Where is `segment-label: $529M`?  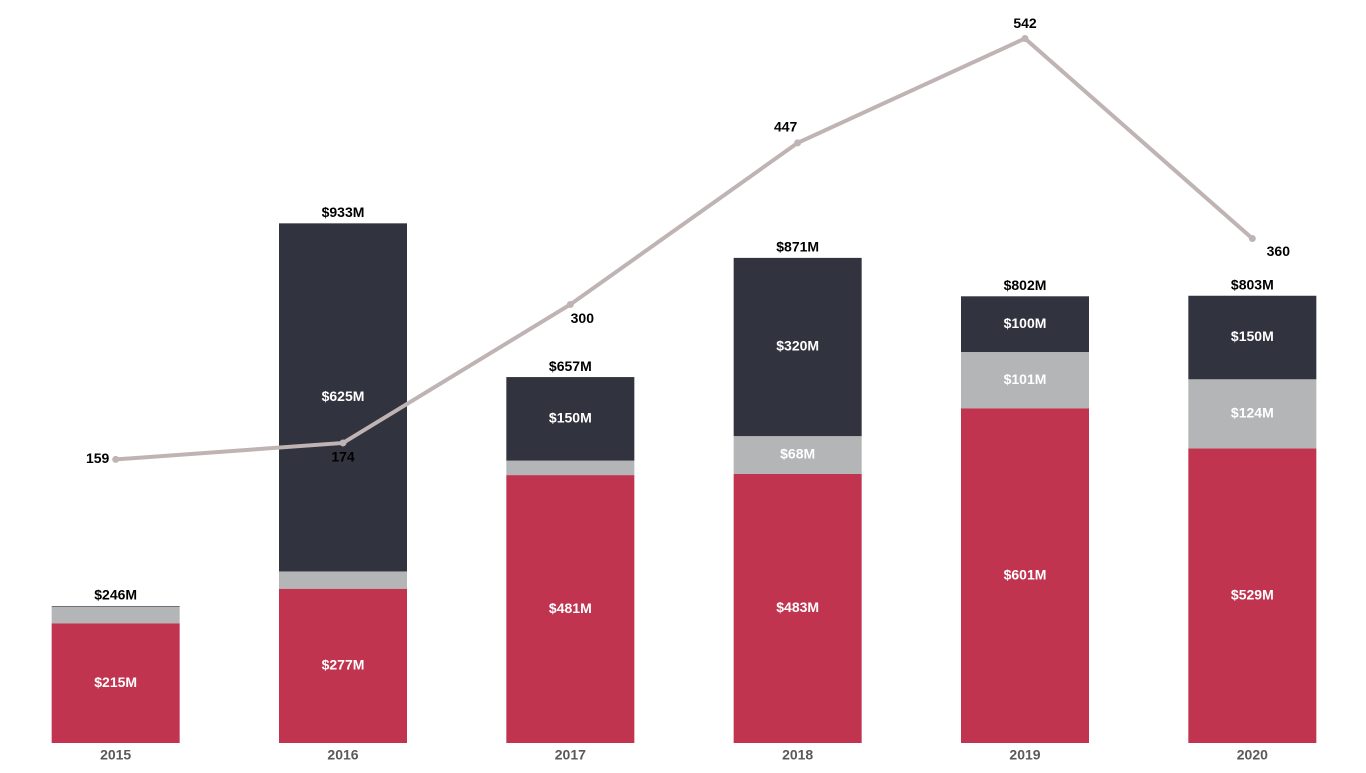
segment-label: $529M is located at coordinates (1252, 594).